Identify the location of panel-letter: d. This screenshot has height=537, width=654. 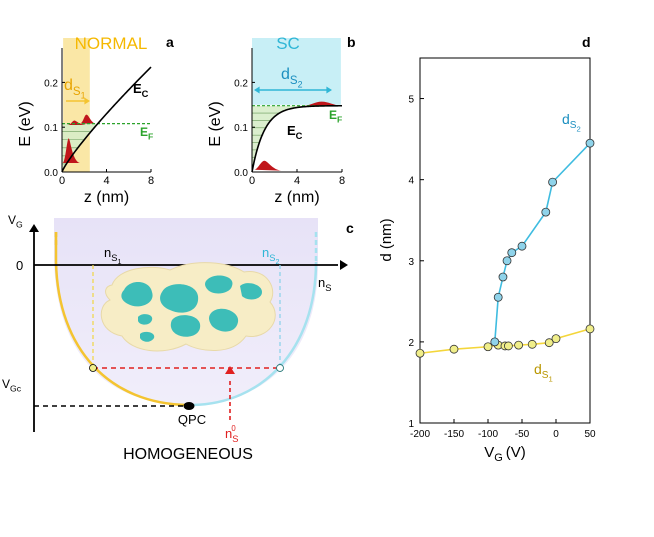
(586, 42).